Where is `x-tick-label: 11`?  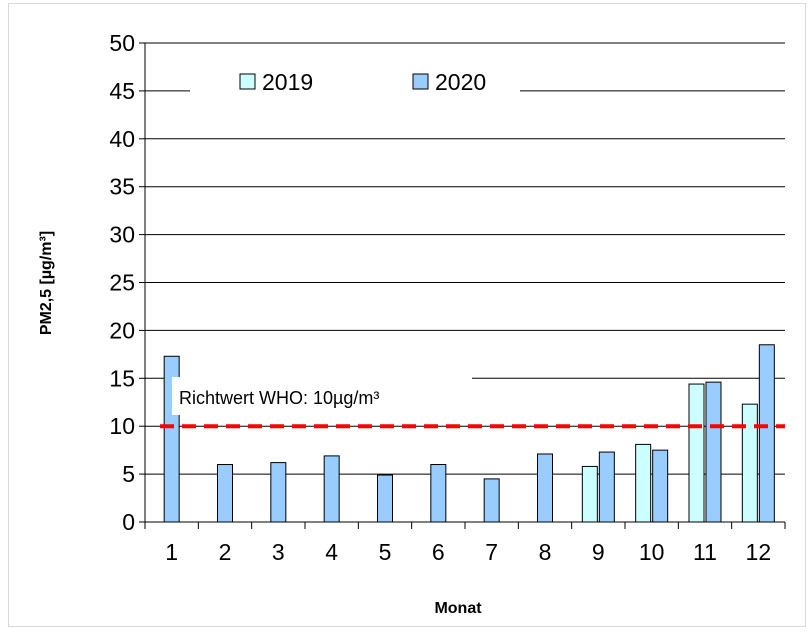 x-tick-label: 11 is located at coordinates (705, 552).